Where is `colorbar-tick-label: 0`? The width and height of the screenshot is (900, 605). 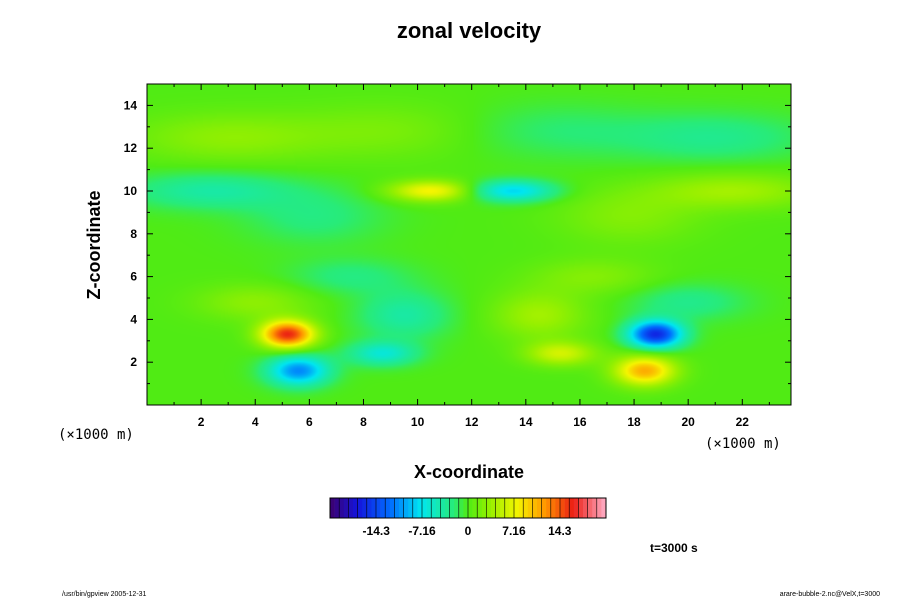
colorbar-tick-label: 0 is located at coordinates (468, 531).